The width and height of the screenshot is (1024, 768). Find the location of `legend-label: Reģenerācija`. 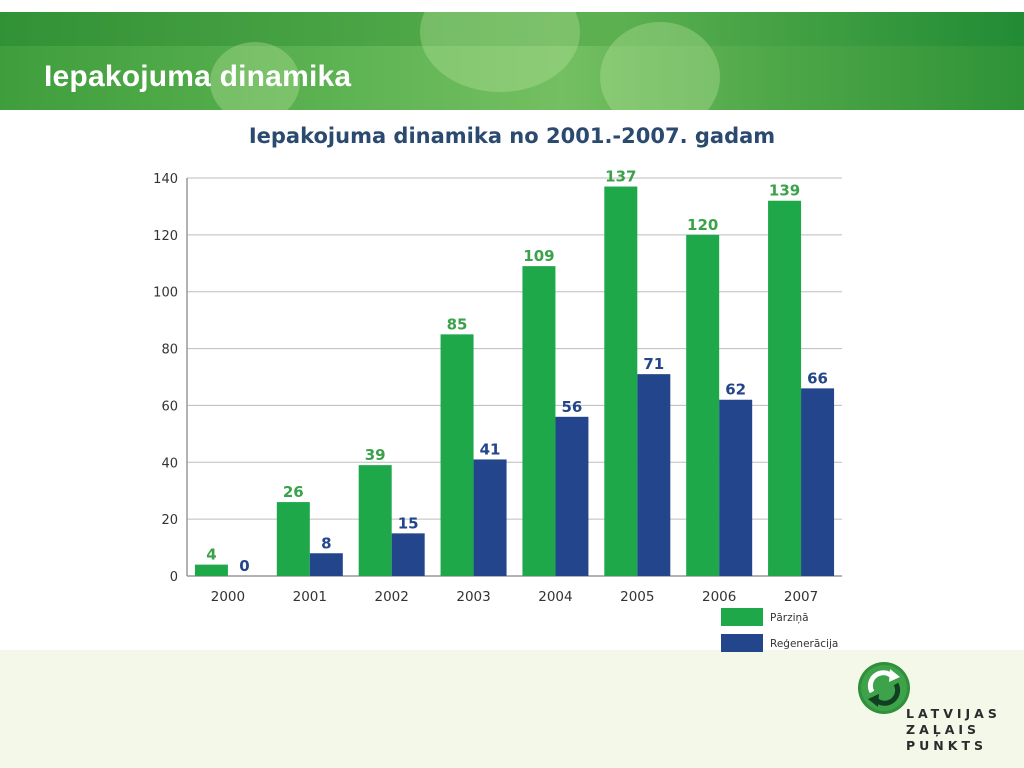

legend-label: Reģenerācija is located at coordinates (804, 644).